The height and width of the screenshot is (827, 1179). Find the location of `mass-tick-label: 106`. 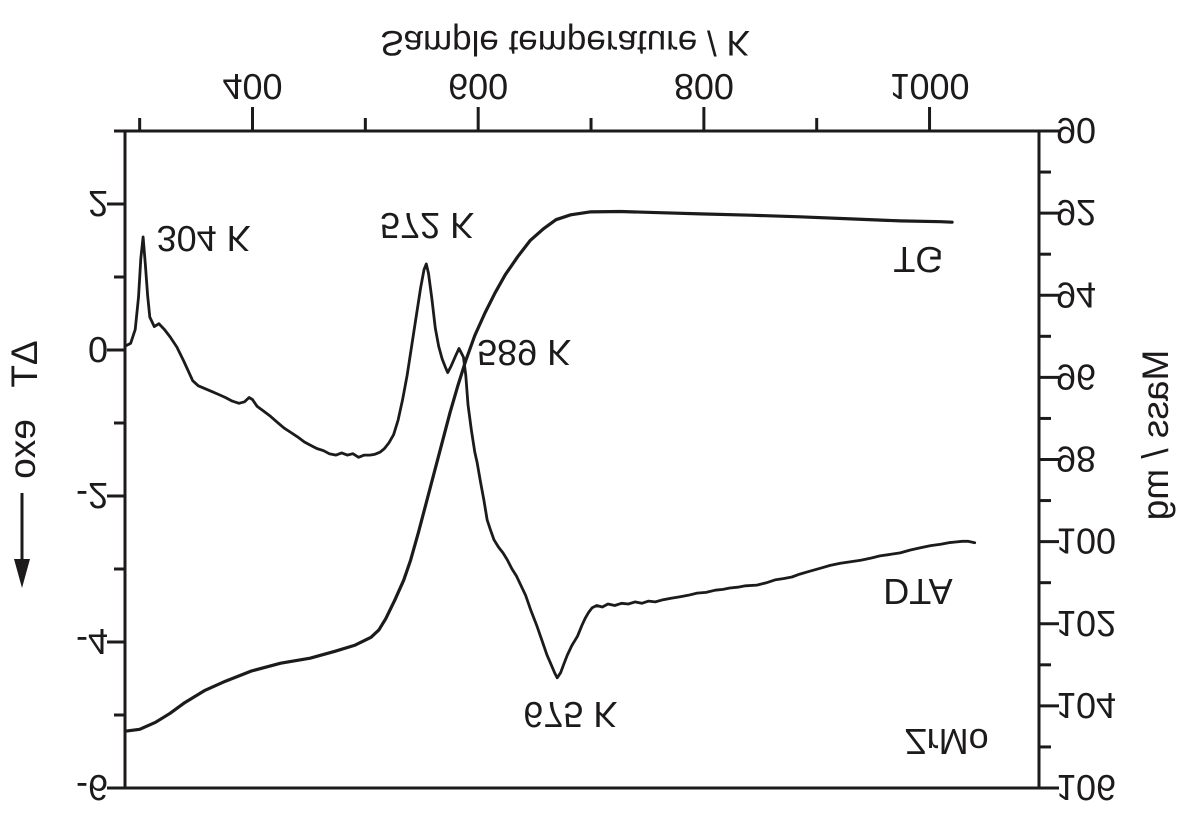

mass-tick-label: 106 is located at coordinates (1086, 787).